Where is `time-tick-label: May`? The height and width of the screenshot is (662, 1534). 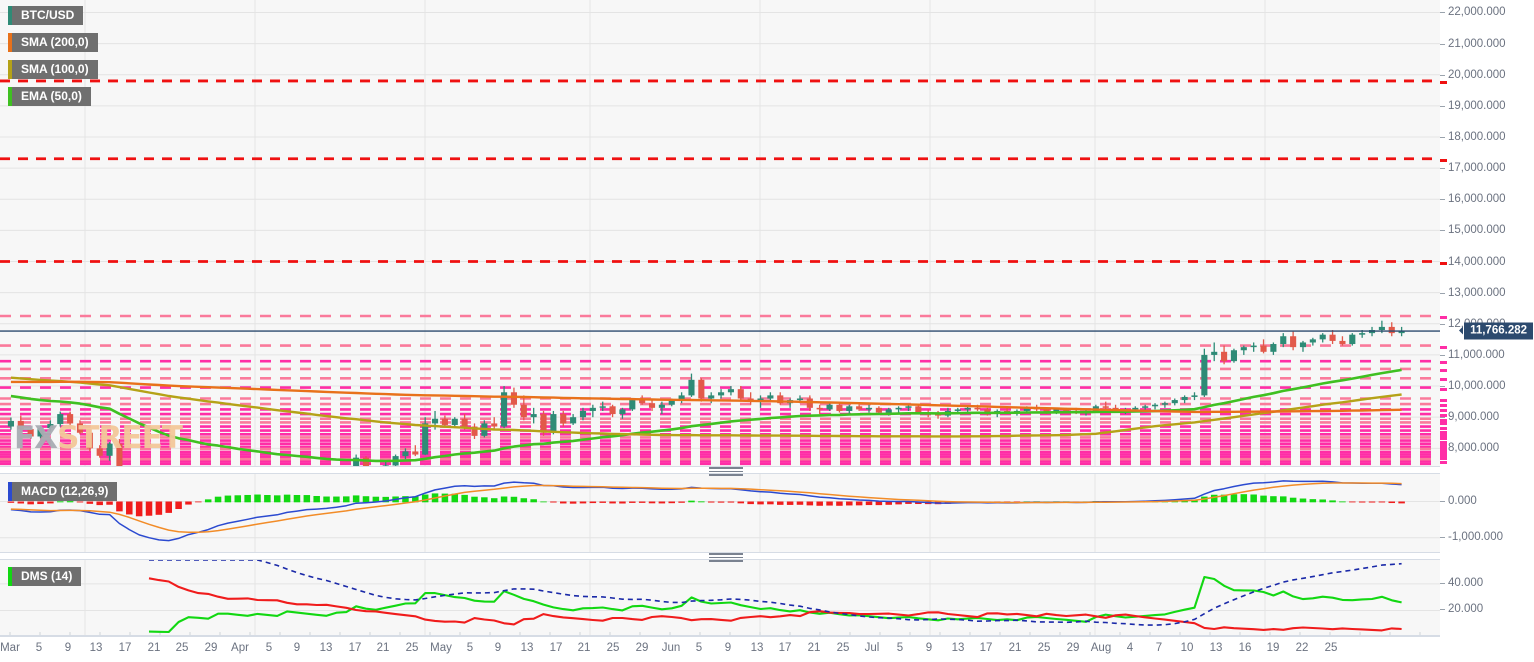
time-tick-label: May is located at coordinates (441, 648).